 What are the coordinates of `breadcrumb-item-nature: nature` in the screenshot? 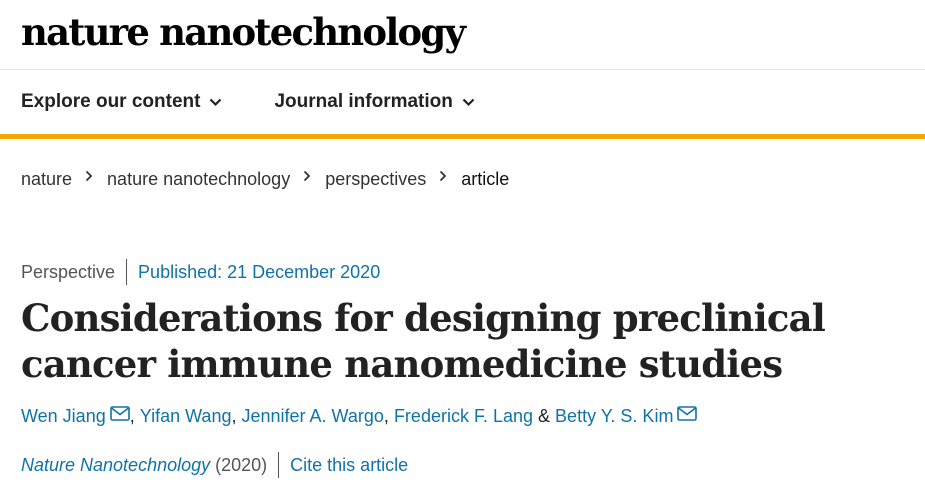 It's located at (47, 179).